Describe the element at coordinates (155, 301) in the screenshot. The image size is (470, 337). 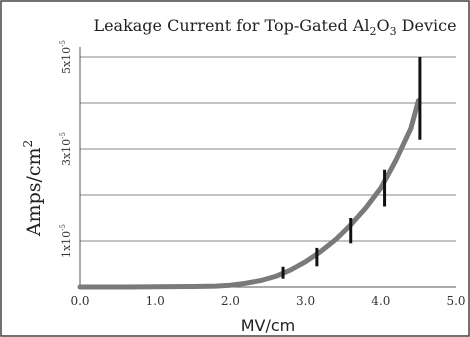
I see `x-tick-label: 1.0` at that location.